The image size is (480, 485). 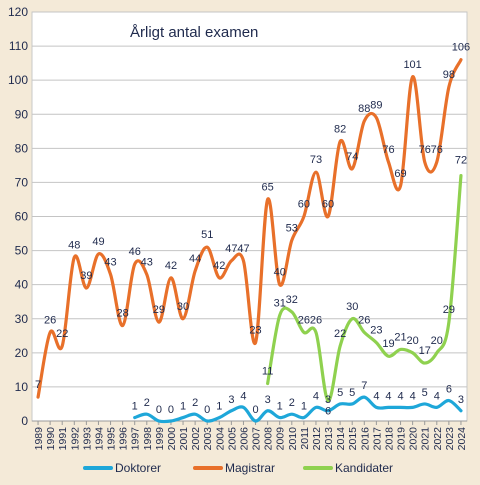 I want to click on x-tick-label: 2018, so click(x=389, y=439).